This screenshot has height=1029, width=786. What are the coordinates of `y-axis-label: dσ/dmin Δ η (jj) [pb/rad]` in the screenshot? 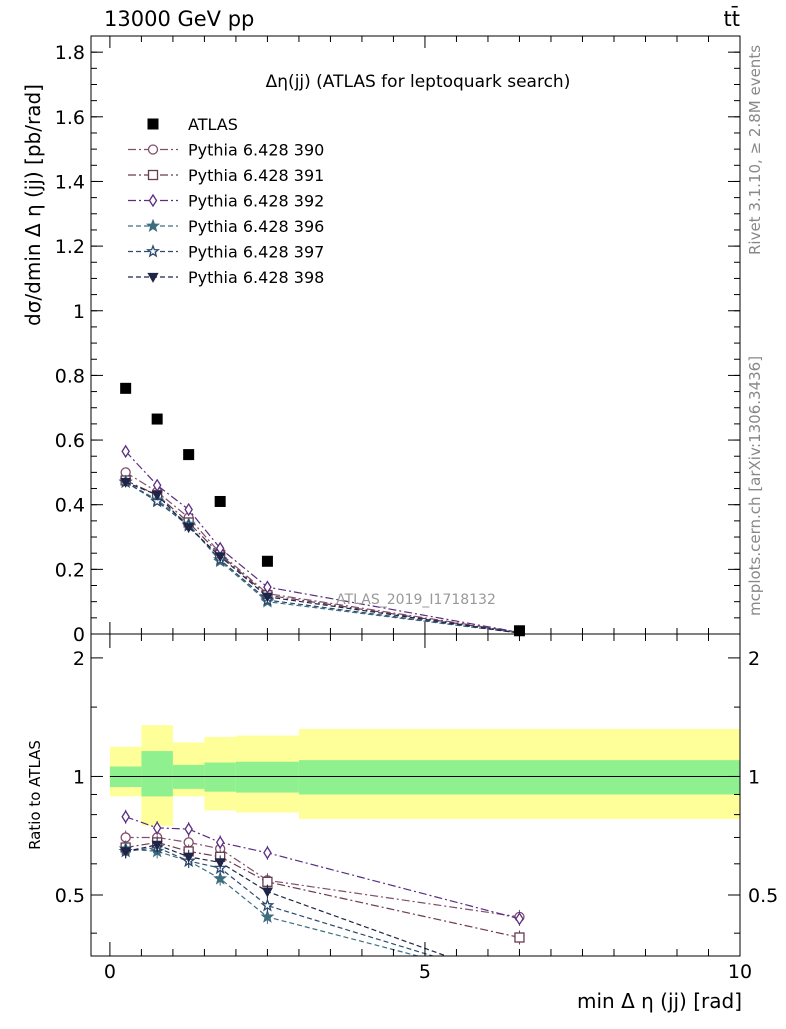 It's located at (33, 205).